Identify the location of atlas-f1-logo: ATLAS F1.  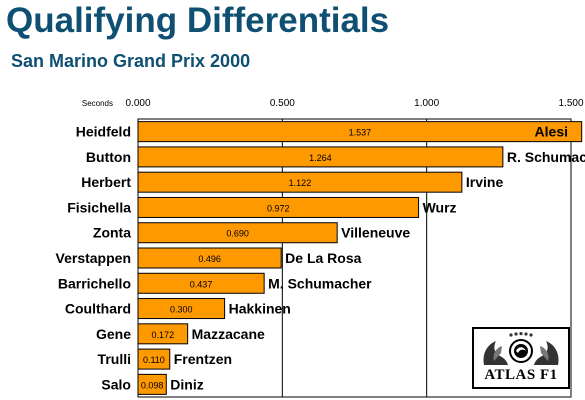
(521, 358).